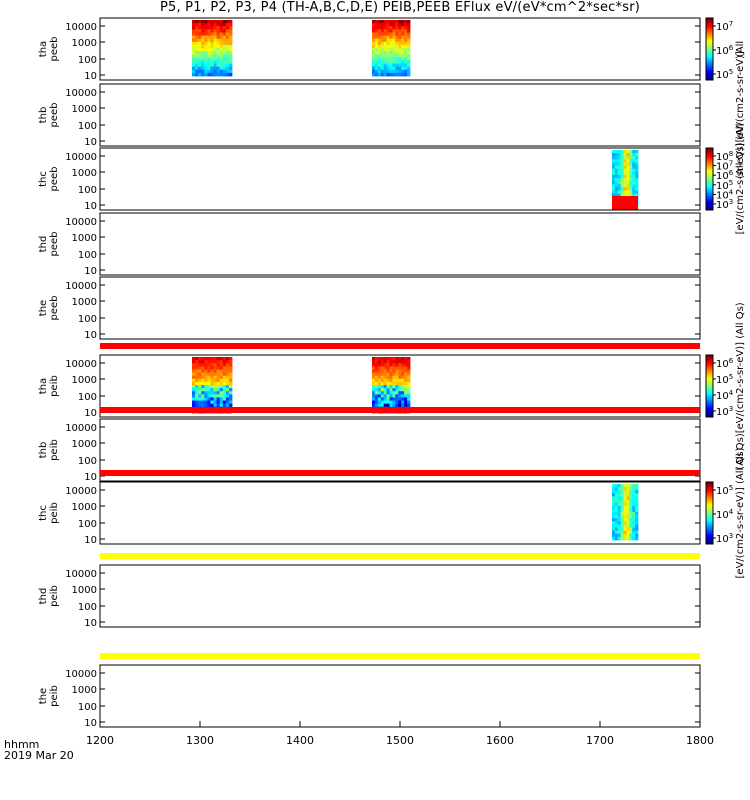 The image size is (750, 800). I want to click on y-axis-label: thepeeb, so click(49, 308).